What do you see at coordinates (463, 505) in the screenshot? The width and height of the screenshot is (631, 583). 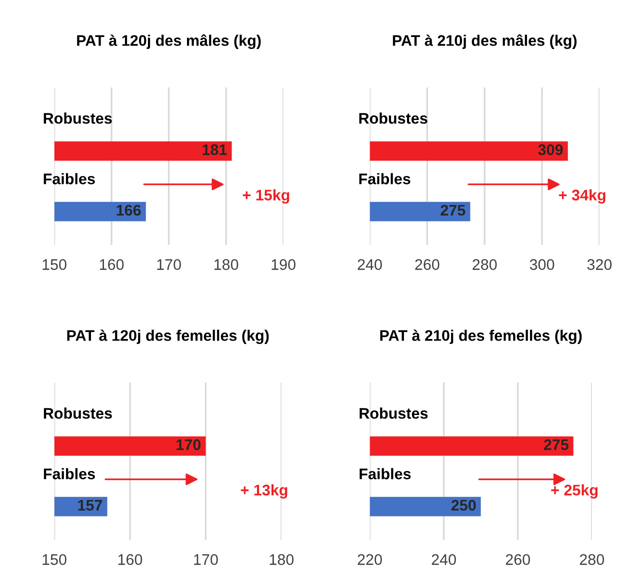 I see `data-label: 250` at bounding box center [463, 505].